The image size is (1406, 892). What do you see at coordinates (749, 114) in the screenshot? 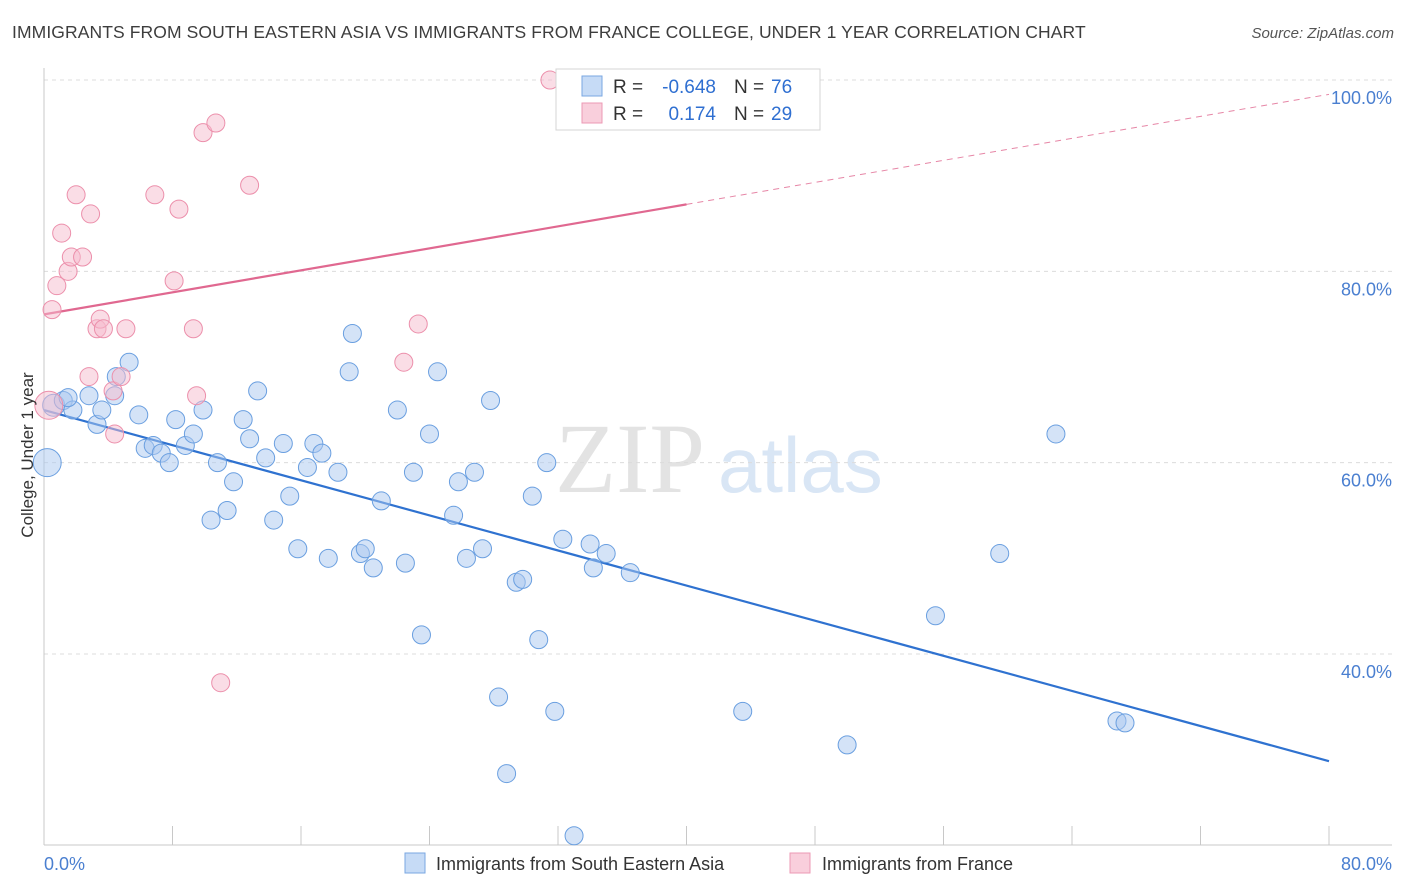
I see `legend-n-label-2: N =` at bounding box center [749, 114].